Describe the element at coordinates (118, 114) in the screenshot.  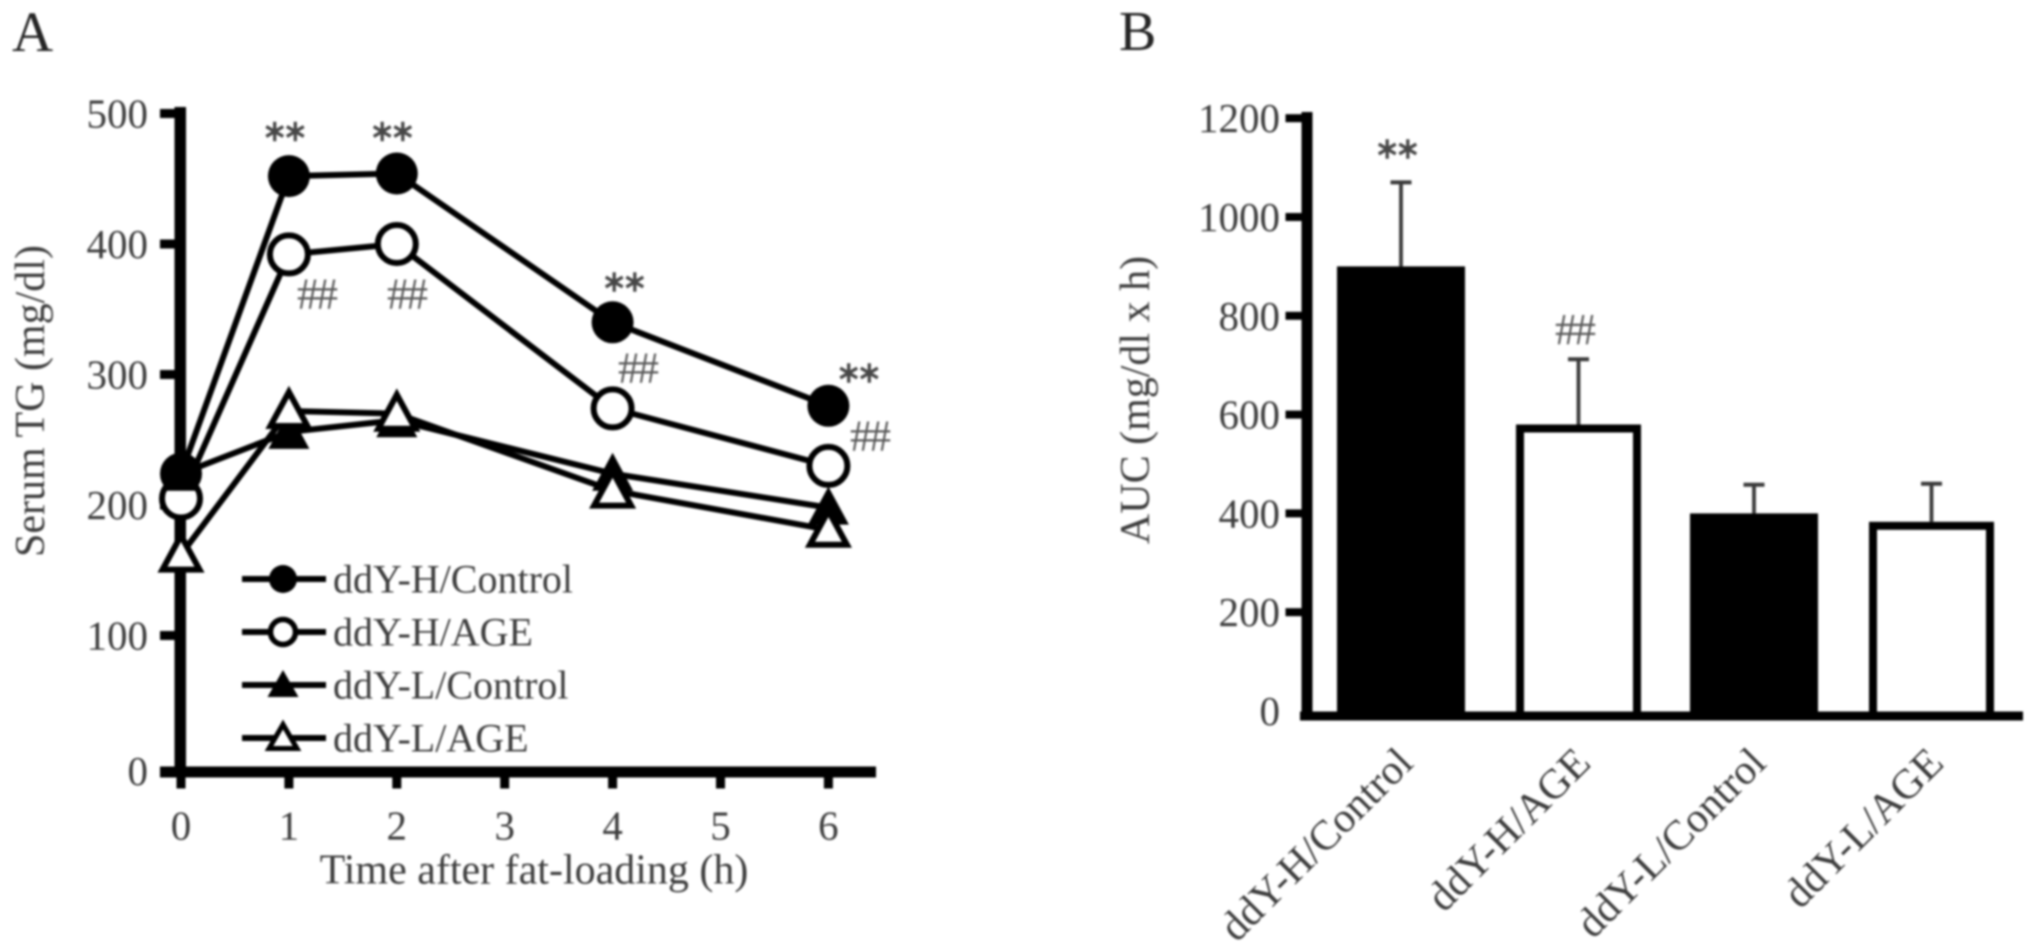
I see `svg-text: 500` at that location.